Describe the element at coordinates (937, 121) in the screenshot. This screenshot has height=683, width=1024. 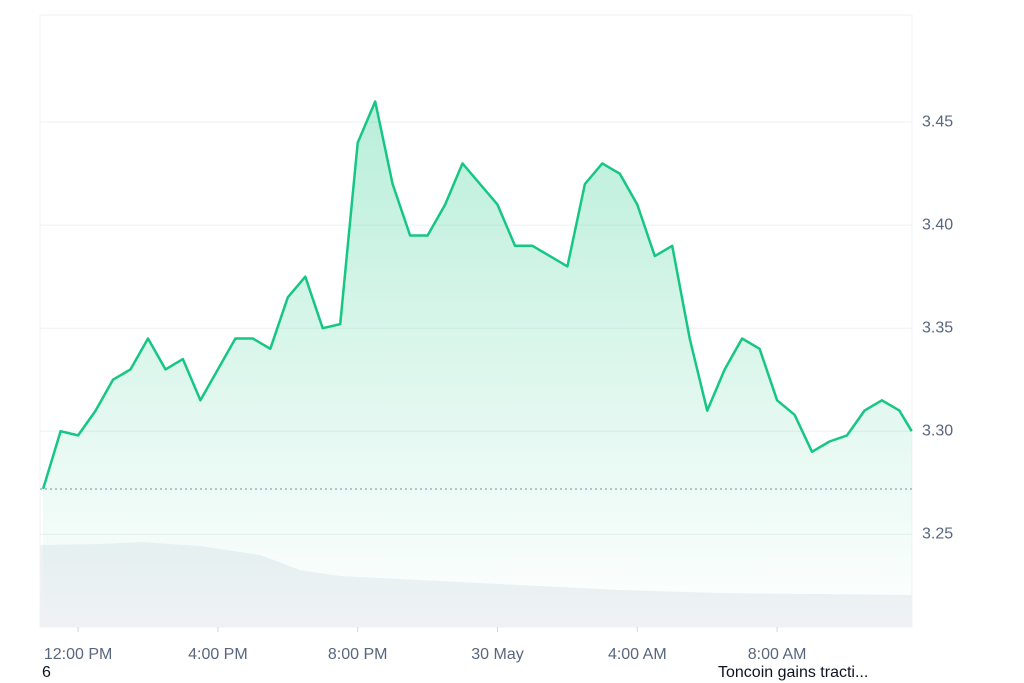
I see `y-tick-label: 3.45` at that location.